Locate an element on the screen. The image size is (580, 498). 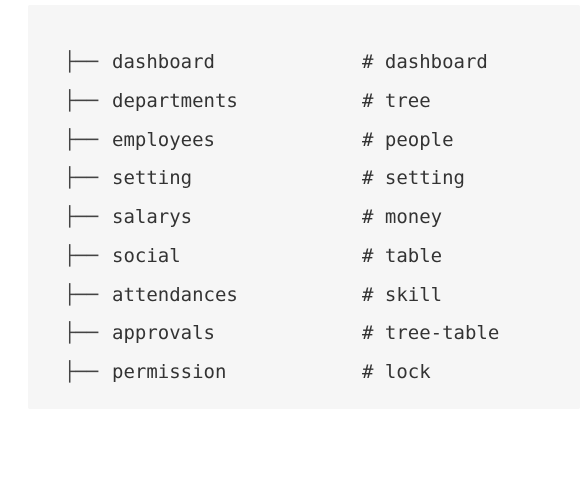
tree-item-comment: # table is located at coordinates (402, 255).